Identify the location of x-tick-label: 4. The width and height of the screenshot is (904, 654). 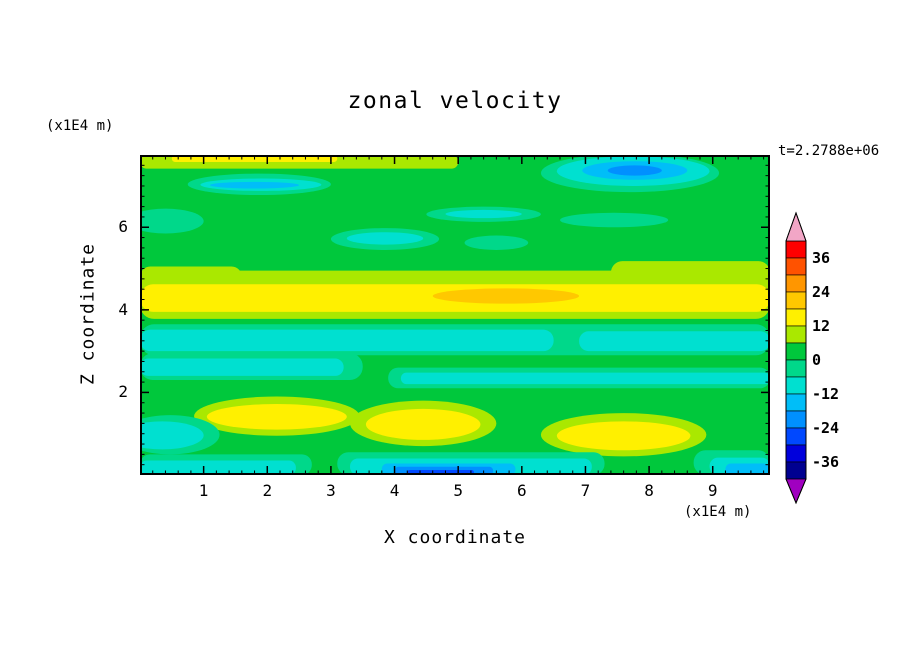
(394, 490).